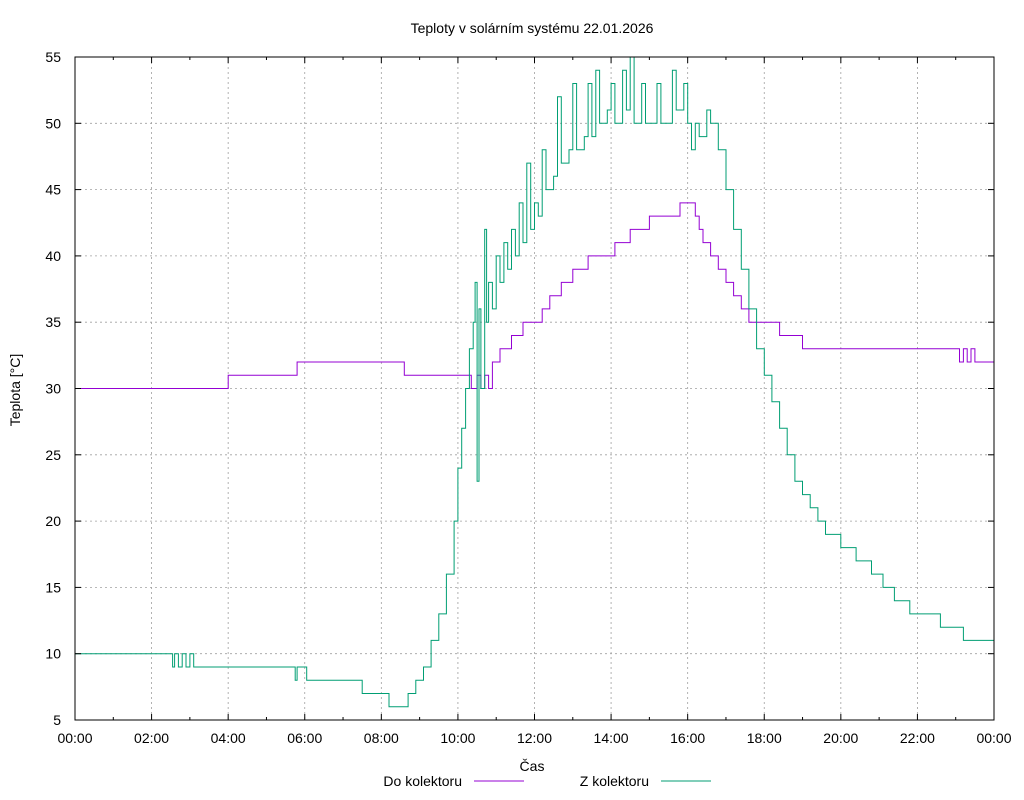  Describe the element at coordinates (151, 738) in the screenshot. I see `x-tick-label: 02:00` at that location.